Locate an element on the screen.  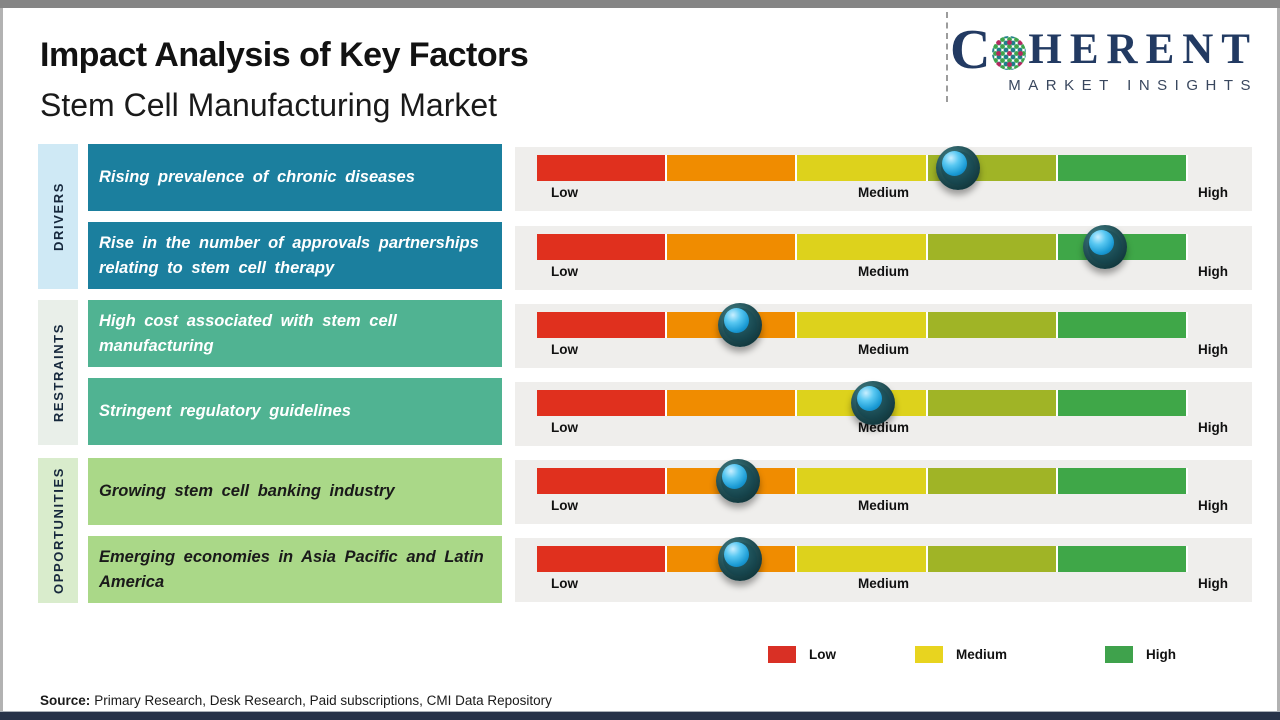
legend-chip-high is located at coordinates (1119, 654).